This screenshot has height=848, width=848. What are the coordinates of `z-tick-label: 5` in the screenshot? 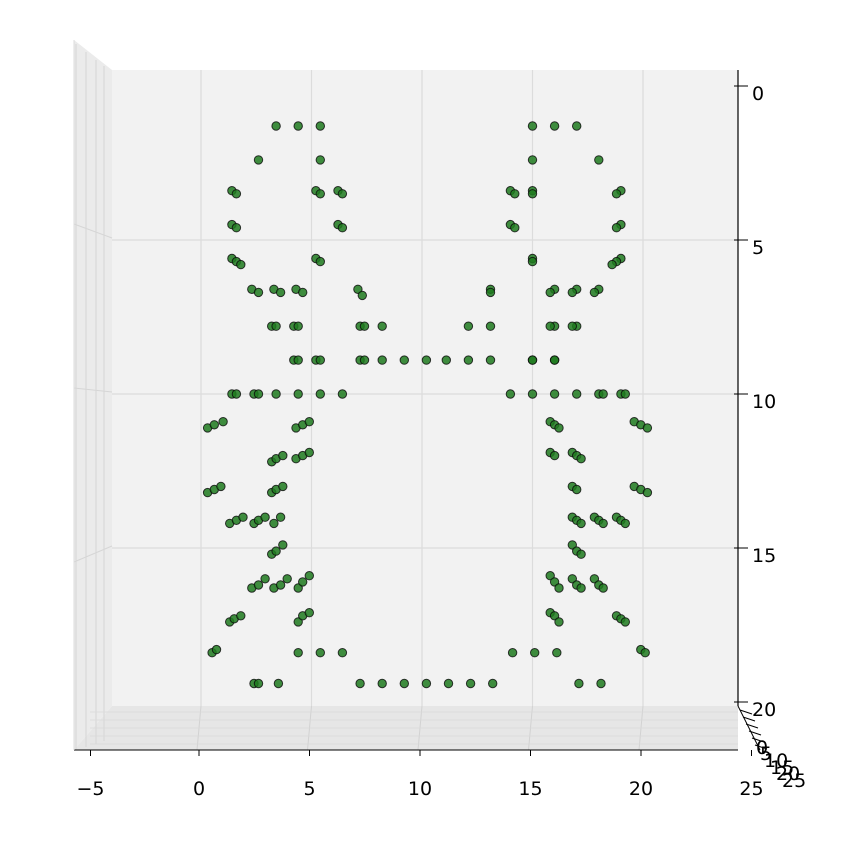 It's located at (766, 754).